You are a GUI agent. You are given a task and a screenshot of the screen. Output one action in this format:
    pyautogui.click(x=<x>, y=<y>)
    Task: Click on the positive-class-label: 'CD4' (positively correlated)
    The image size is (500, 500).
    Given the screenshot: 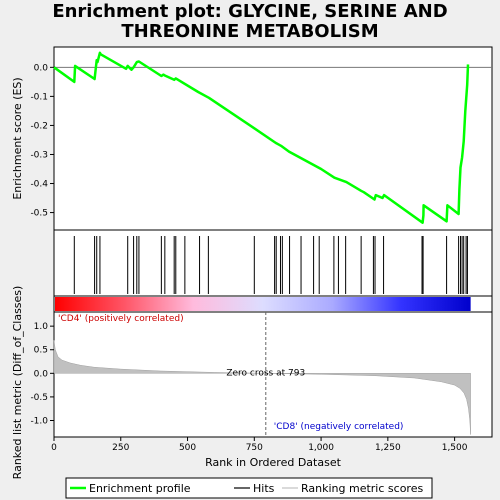 What is the action you would take?
    pyautogui.click(x=121, y=319)
    